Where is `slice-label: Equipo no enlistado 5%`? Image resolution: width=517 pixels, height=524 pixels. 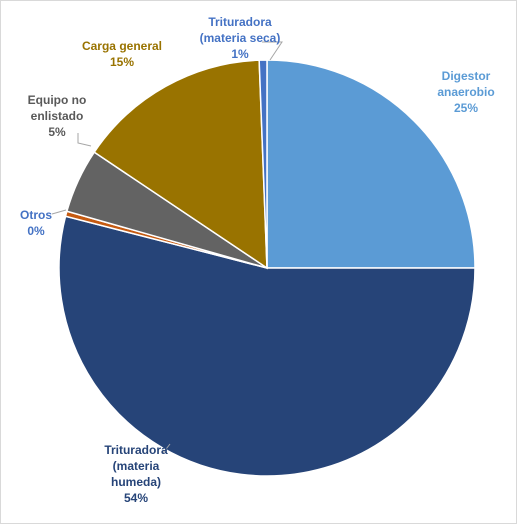 slice-label: Equipo no enlistado 5% is located at coordinates (57, 116).